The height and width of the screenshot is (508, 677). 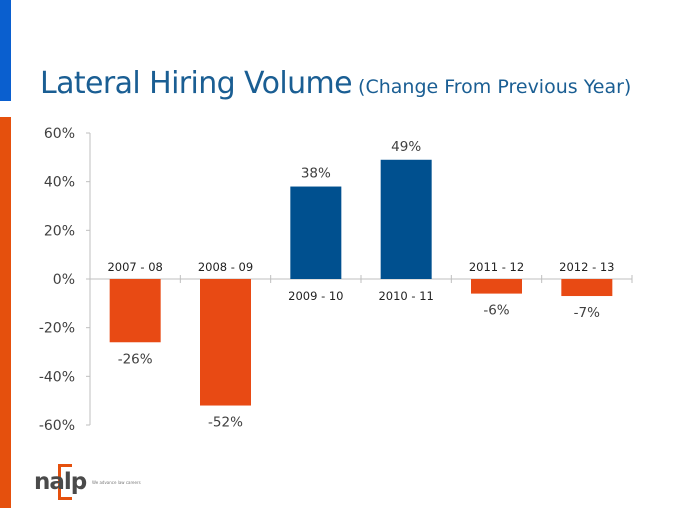 I want to click on data-label: -26%, so click(x=135, y=359).